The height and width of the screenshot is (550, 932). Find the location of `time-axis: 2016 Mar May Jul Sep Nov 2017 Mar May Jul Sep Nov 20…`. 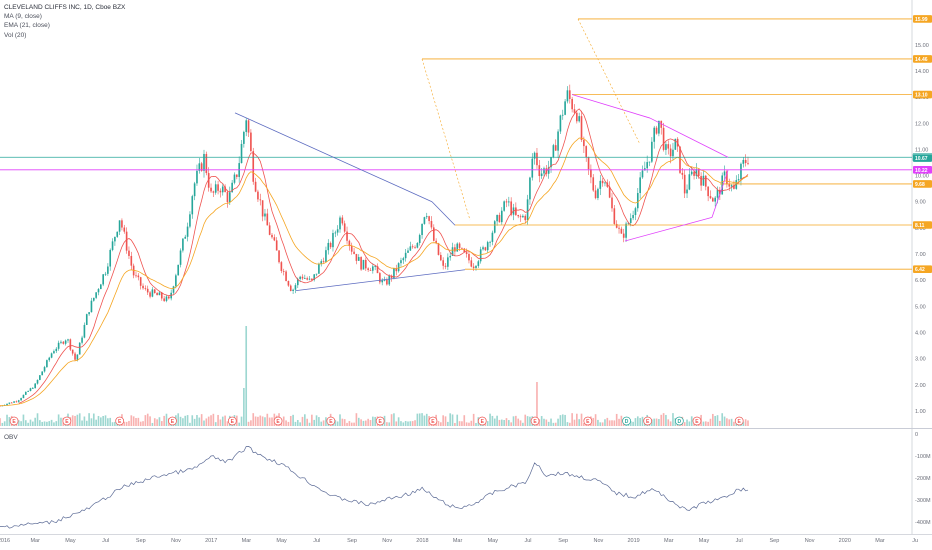

time-axis: 2016 Mar May Jul Sep Nov 2017 Mar May Jul Sep Nov 20… is located at coordinates (466, 542).